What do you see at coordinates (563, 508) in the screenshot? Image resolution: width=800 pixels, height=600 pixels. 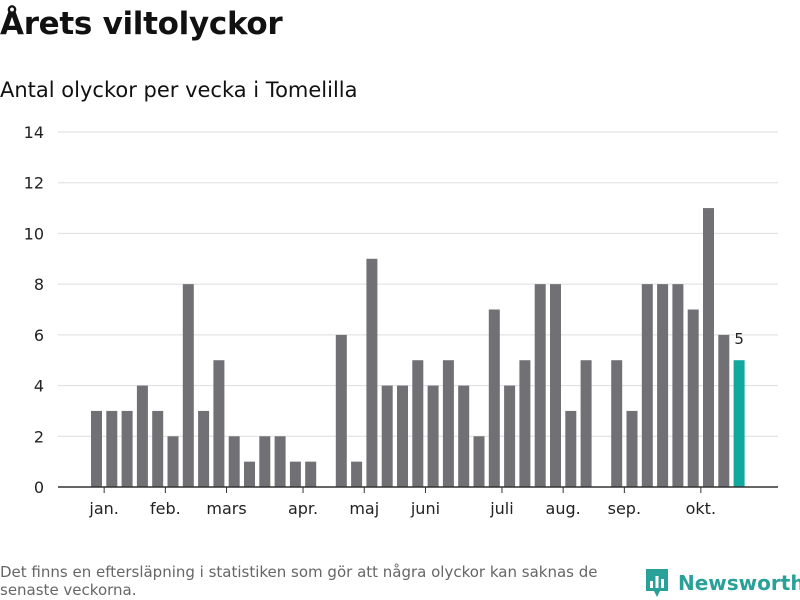 I see `x-tick-label: aug.` at bounding box center [563, 508].